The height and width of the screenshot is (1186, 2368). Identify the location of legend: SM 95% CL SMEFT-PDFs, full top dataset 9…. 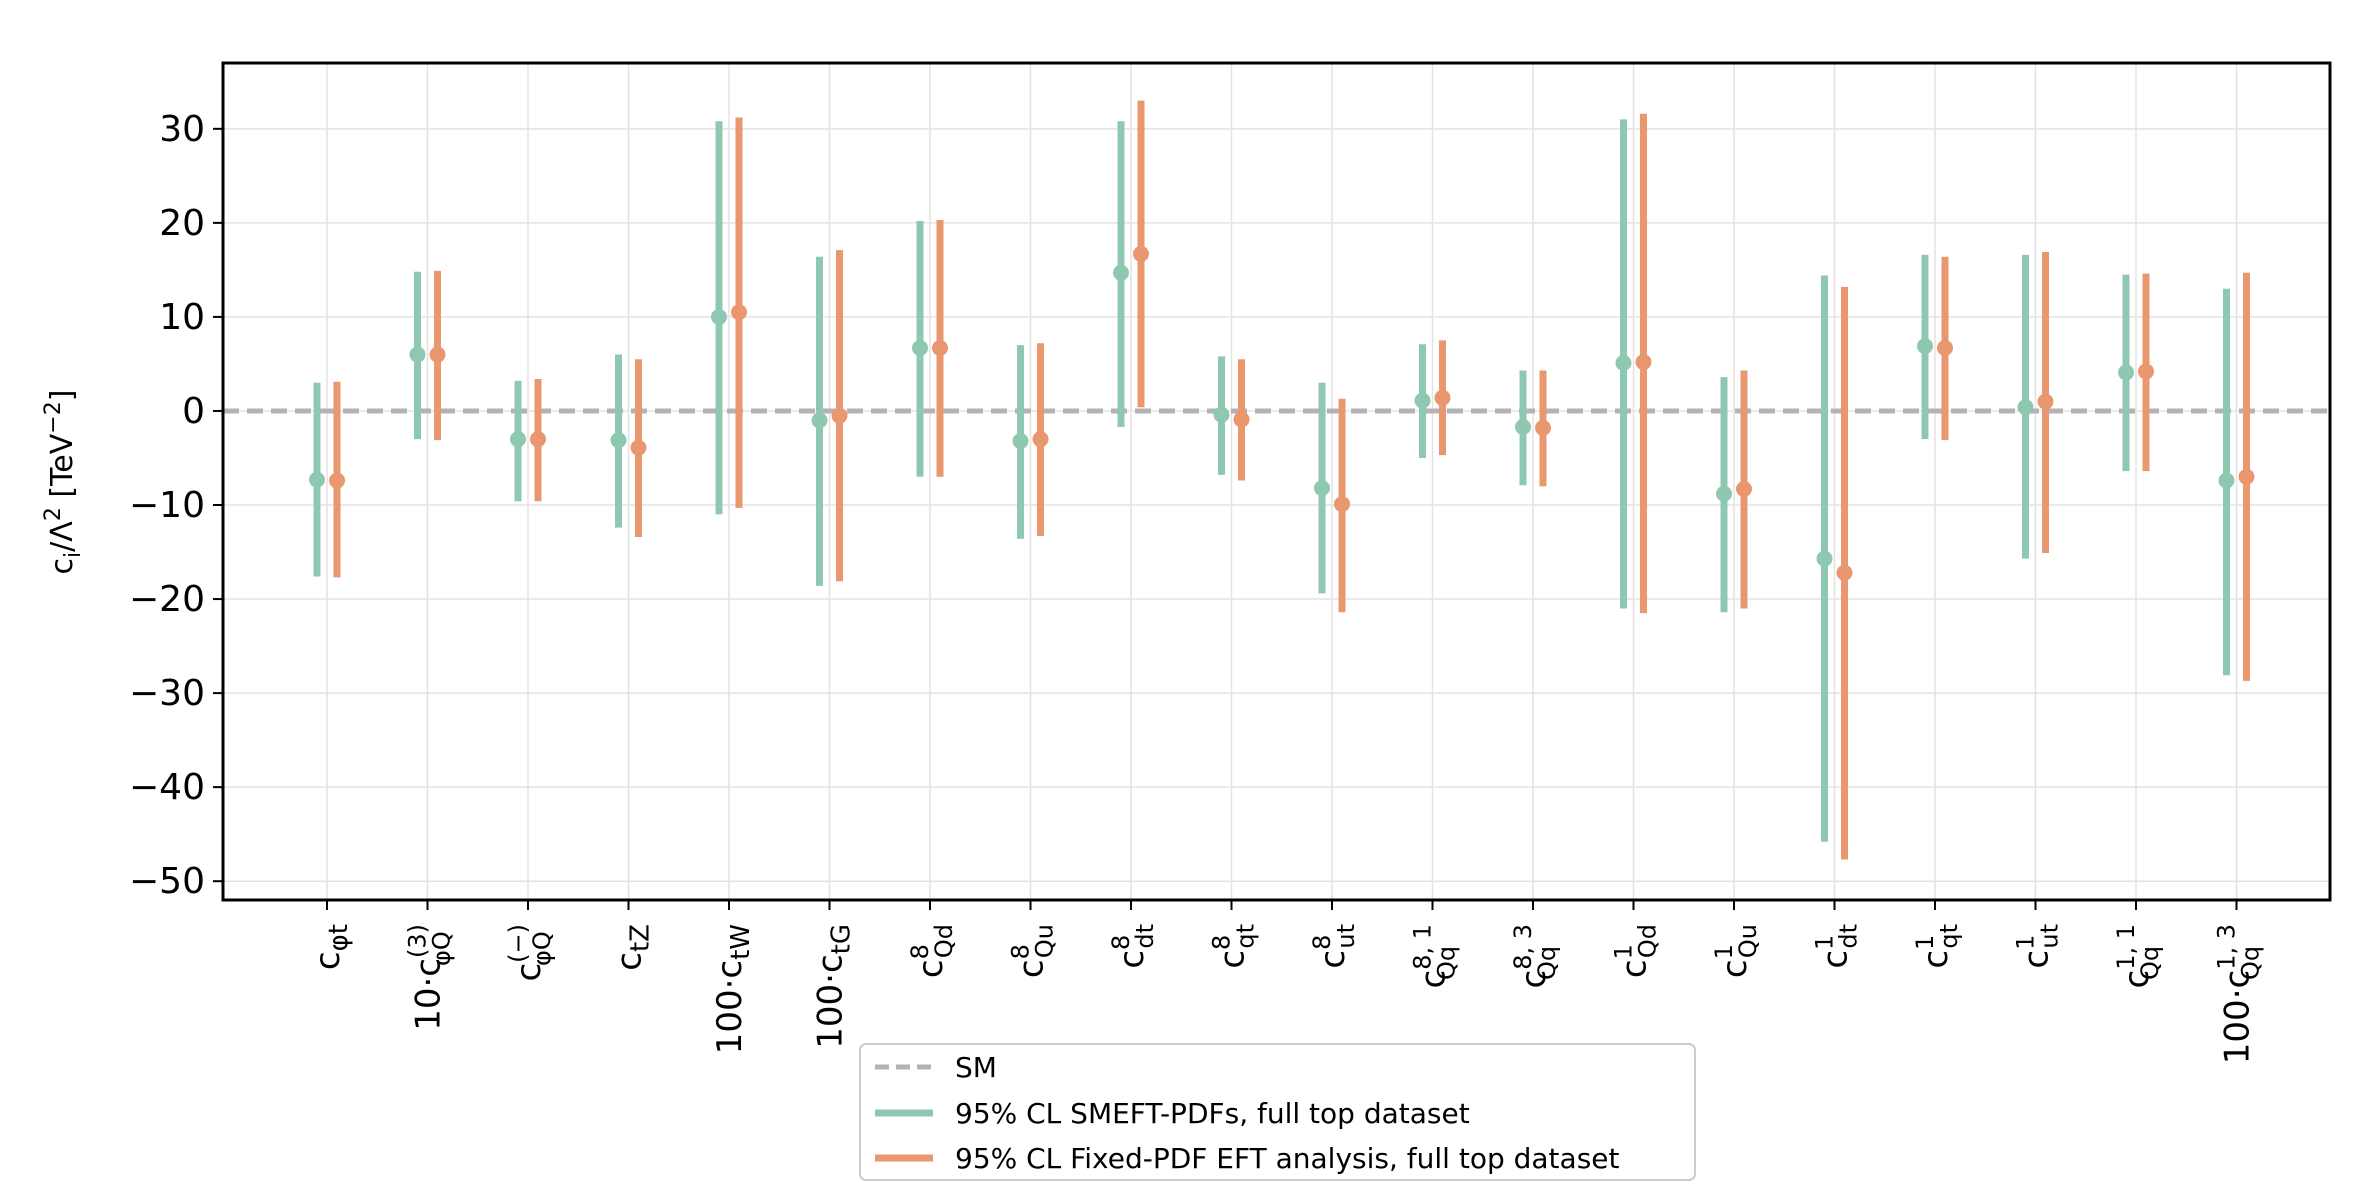
(1277, 1112).